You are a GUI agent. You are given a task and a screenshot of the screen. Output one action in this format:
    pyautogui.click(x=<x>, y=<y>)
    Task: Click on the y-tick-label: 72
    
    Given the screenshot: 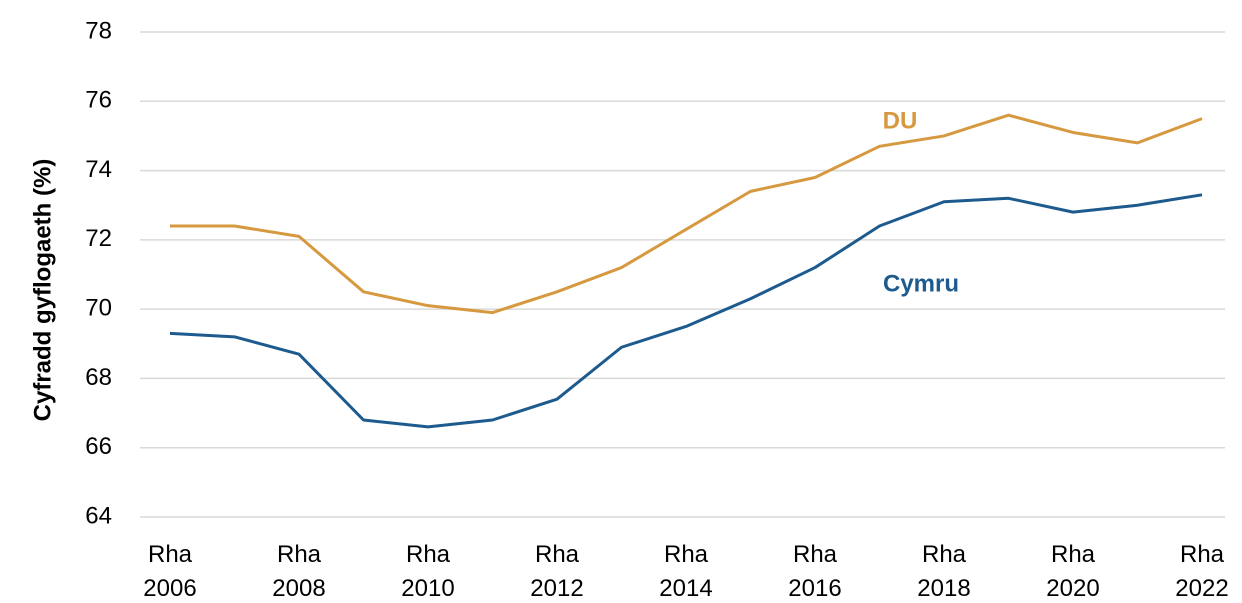 What is the action you would take?
    pyautogui.click(x=98, y=238)
    